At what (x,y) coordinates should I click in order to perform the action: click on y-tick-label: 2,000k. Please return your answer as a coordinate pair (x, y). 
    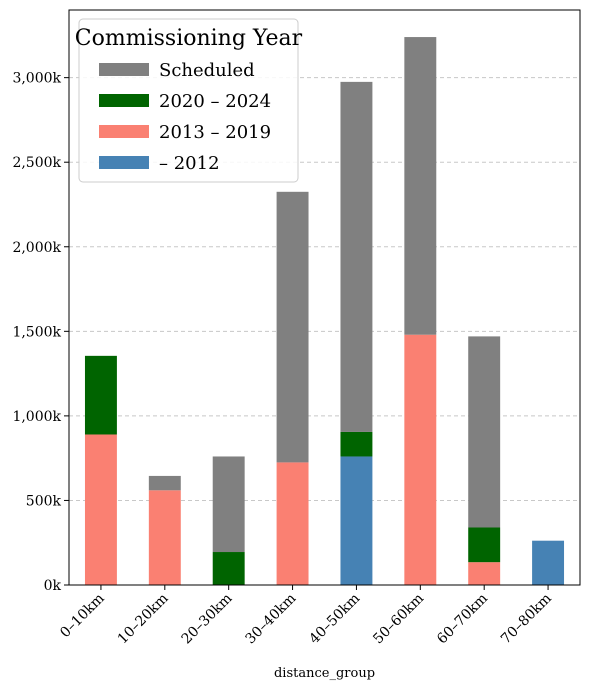
    Looking at the image, I should click on (36, 248).